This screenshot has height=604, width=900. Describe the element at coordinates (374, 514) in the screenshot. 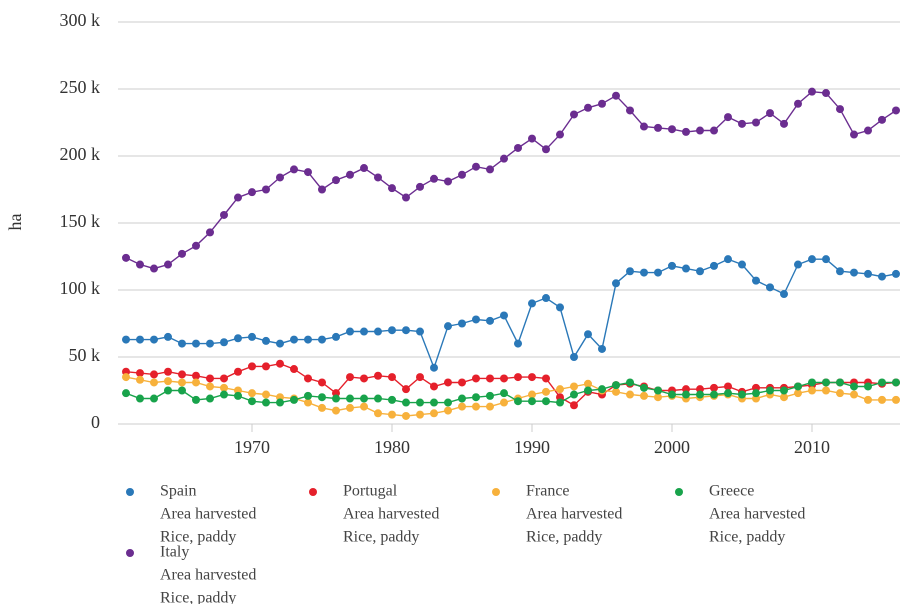

I see `legend-item: Portugal Area harvested Rice, paddy` at that location.